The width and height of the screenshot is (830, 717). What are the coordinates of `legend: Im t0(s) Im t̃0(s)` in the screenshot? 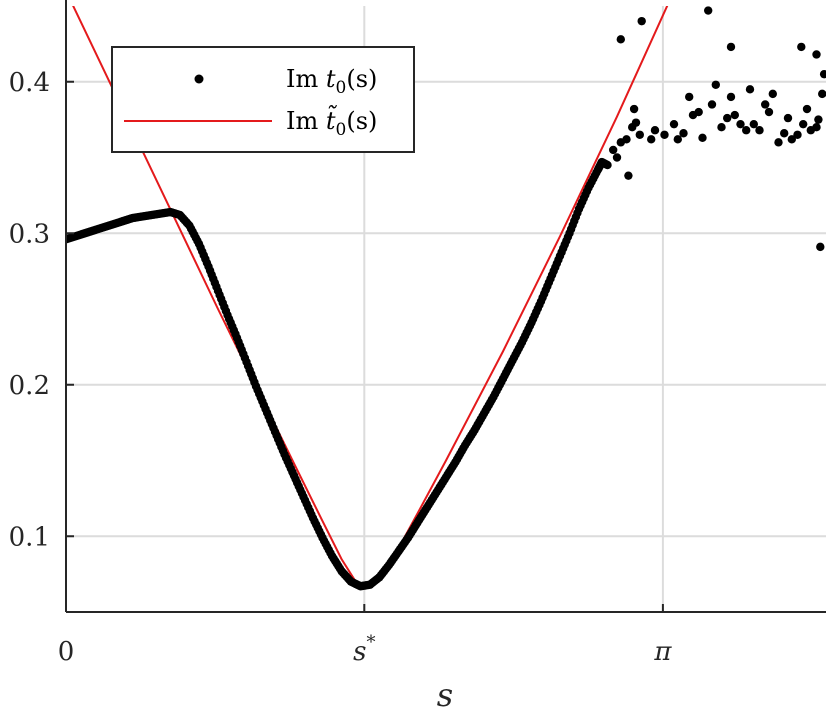 It's located at (263, 99).